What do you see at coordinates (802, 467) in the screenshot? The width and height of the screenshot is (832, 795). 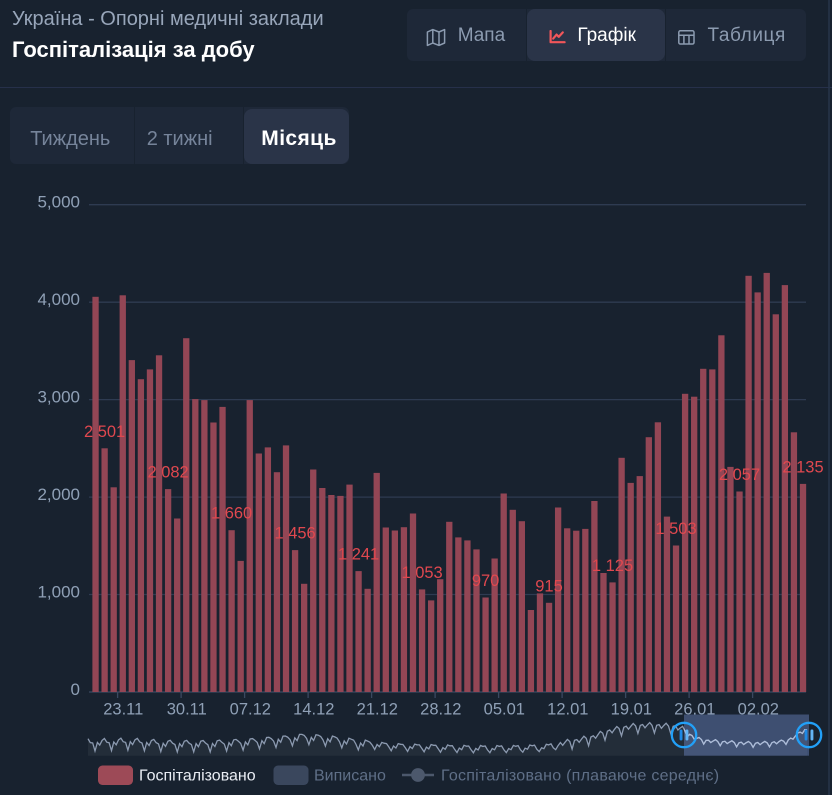 I see `svg-text: 2 135` at bounding box center [802, 467].